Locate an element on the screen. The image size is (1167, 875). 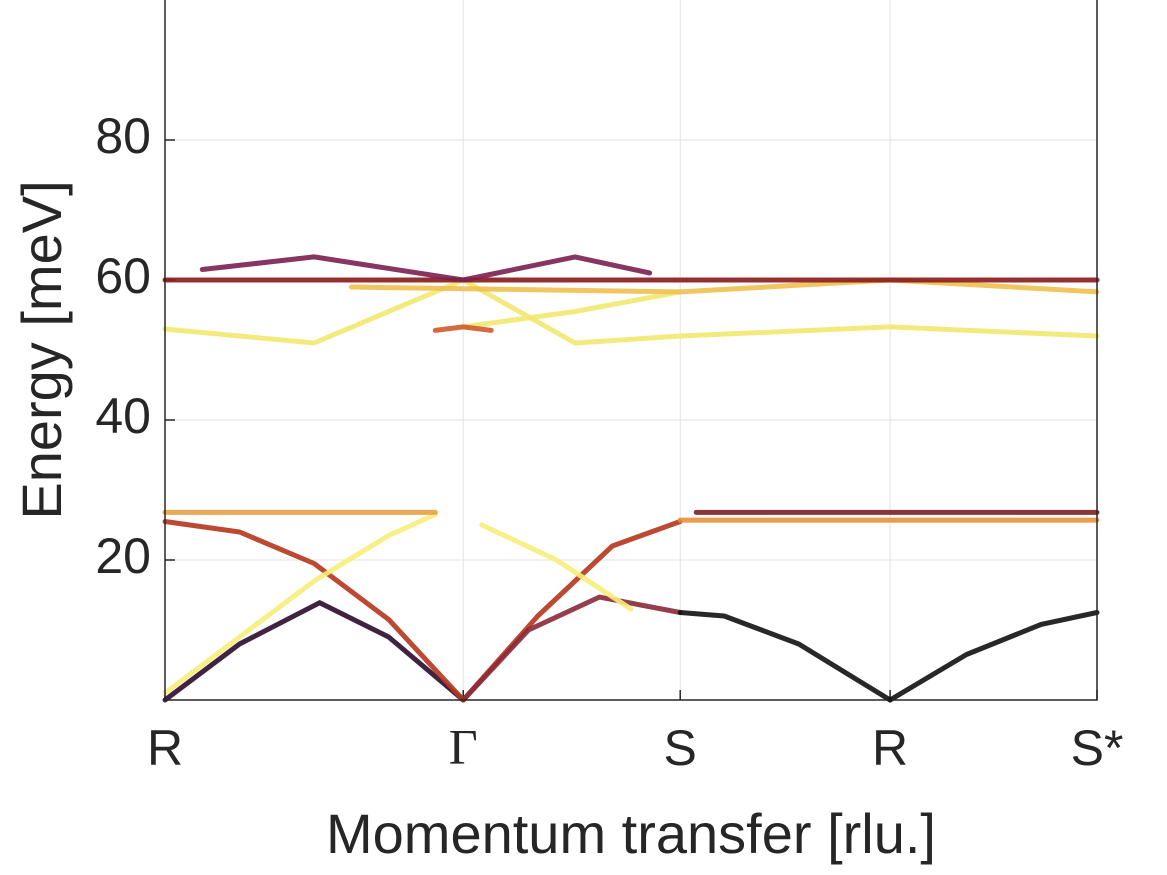
x-tick-label: S* is located at coordinates (1097, 748).